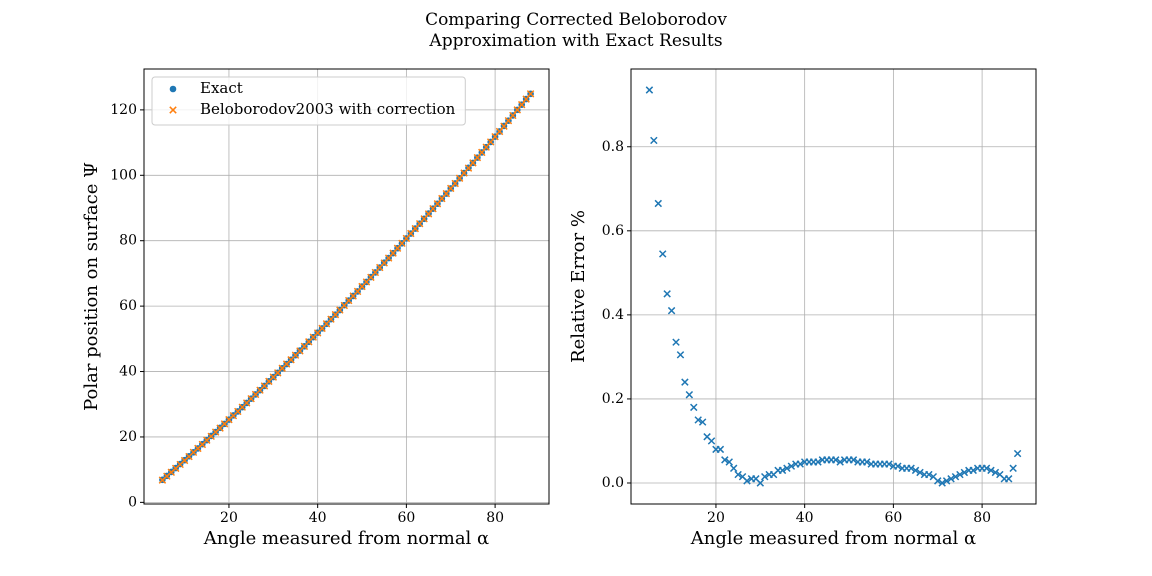  Describe the element at coordinates (221, 88) in the screenshot. I see `legend-label: Exact` at that location.